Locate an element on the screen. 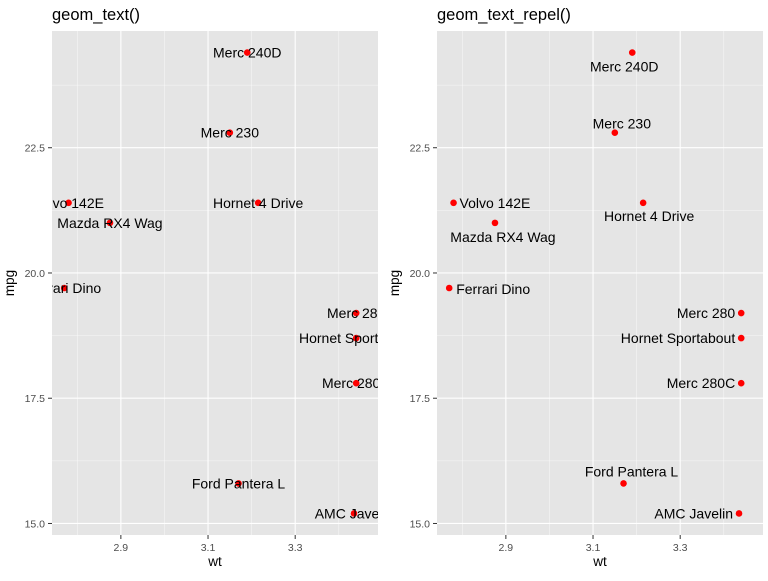 Image resolution: width=768 pixels, height=581 pixels. chart-title: geom_text_repel() is located at coordinates (504, 15).